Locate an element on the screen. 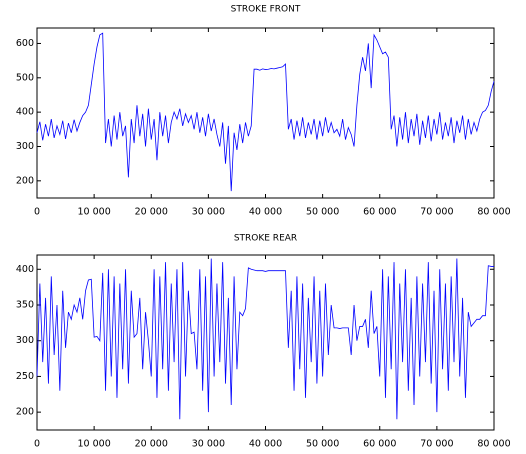 The height and width of the screenshot is (454, 526). y-tick-label: 250 is located at coordinates (25, 376).